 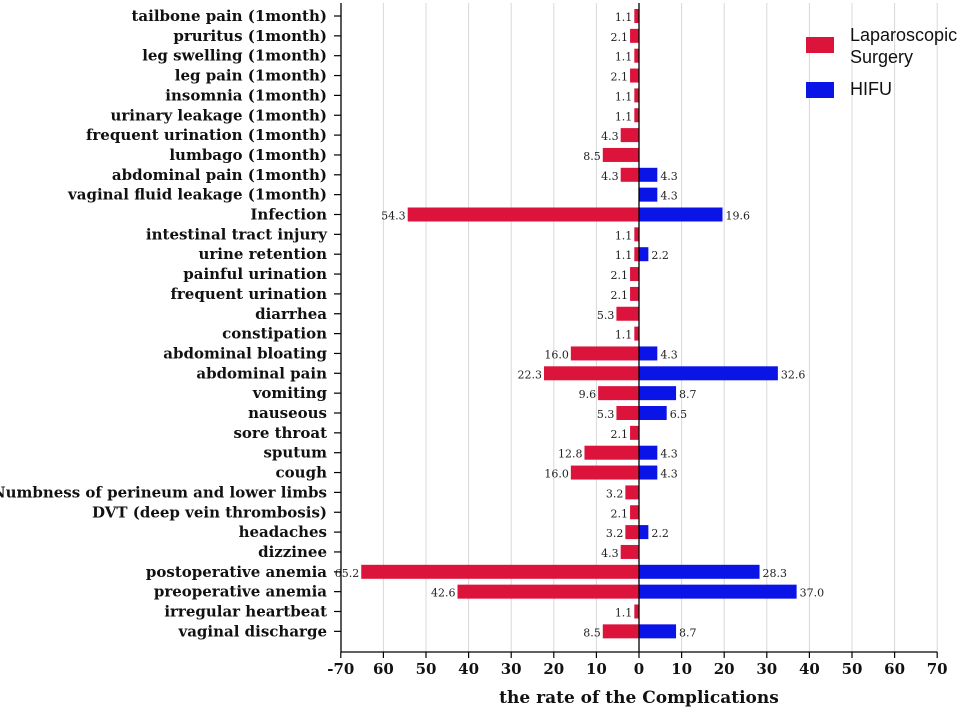 I want to click on category-label: leg pain (1month), so click(x=251, y=76).